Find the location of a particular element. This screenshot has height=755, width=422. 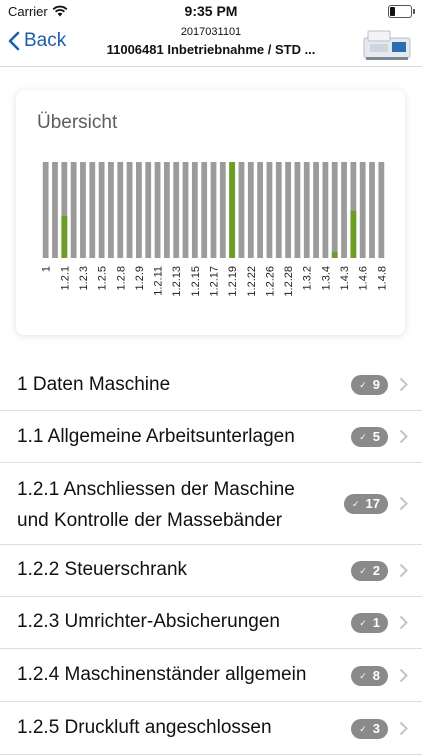

back-label: Back is located at coordinates (45, 40).